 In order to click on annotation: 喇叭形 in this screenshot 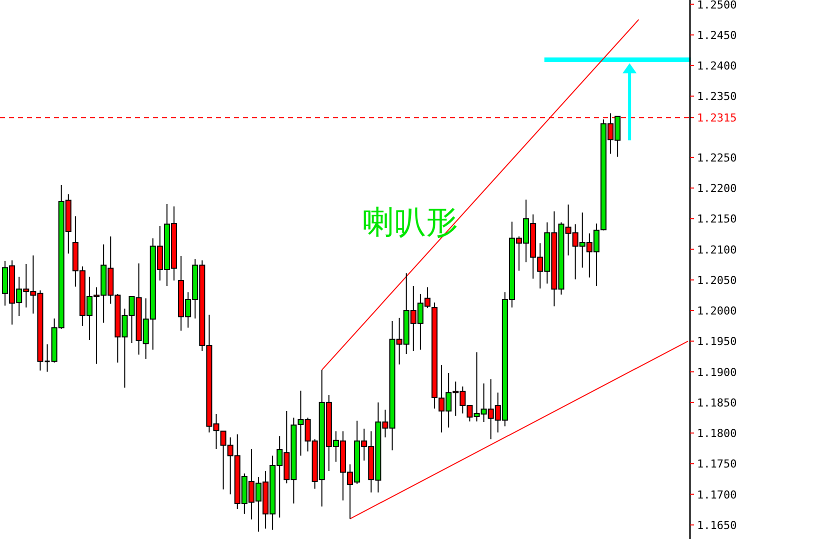, I will do `click(410, 222)`.